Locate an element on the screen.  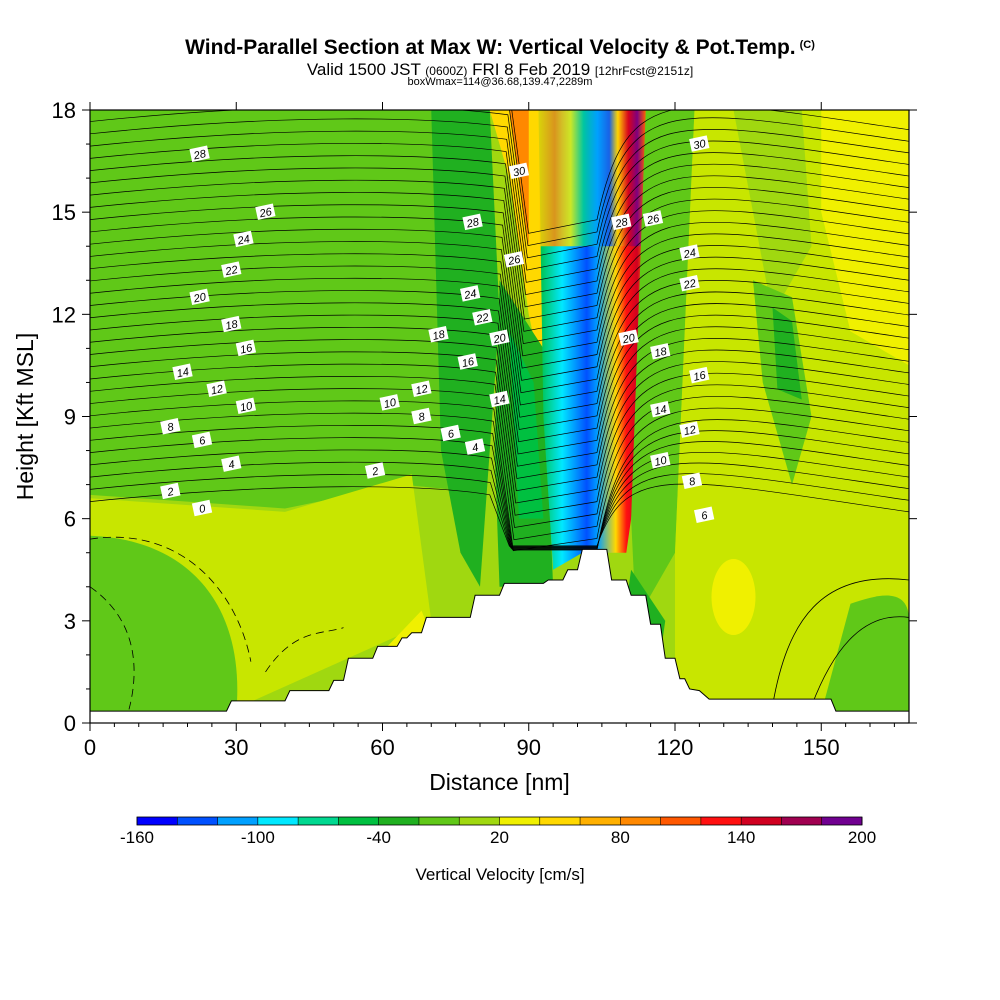
contour-label-text: 8 is located at coordinates (692, 481).